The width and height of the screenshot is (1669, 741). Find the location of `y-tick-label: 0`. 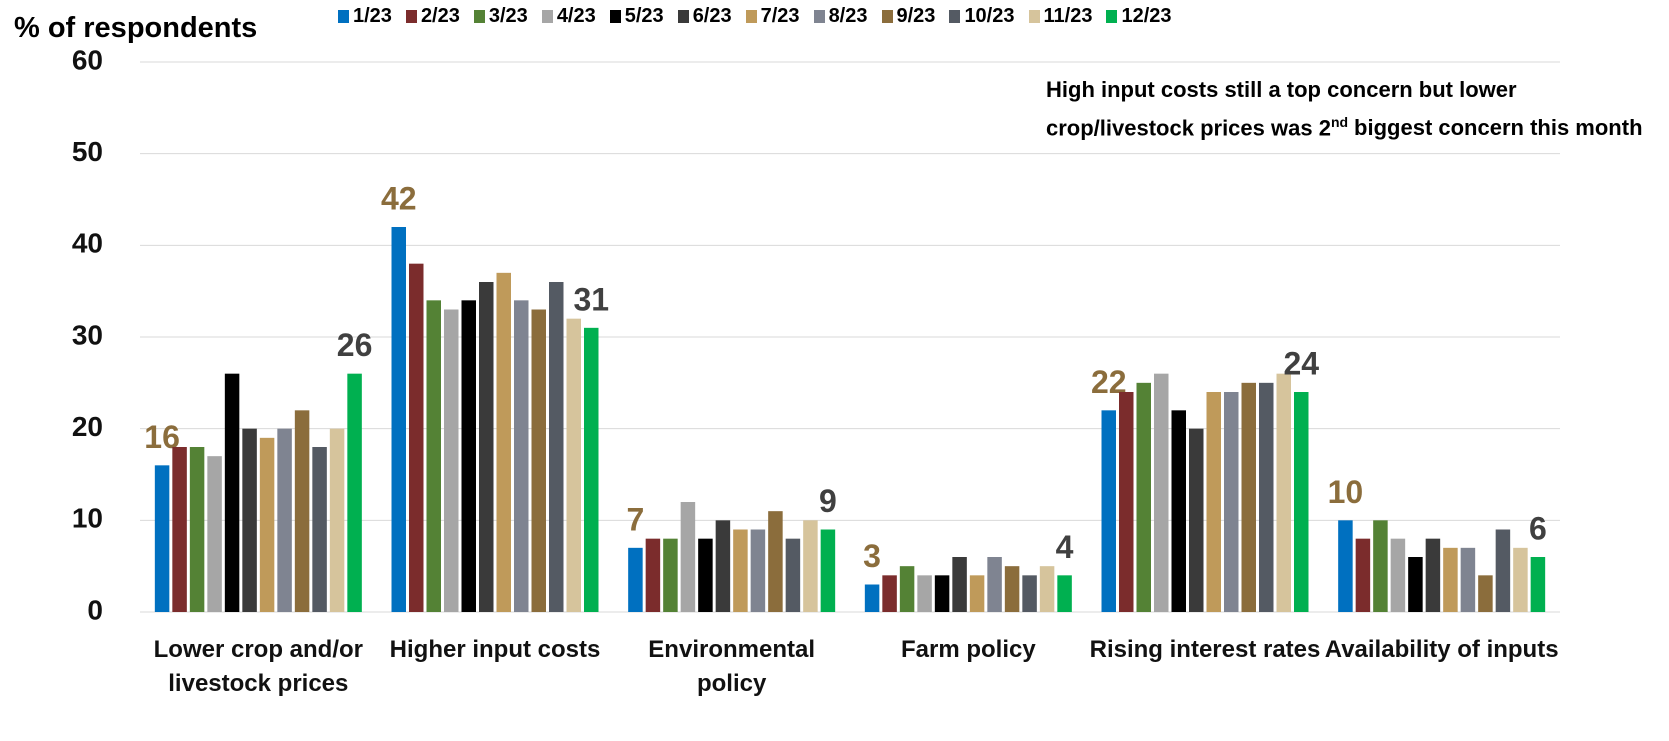

y-tick-label: 0 is located at coordinates (95, 609).